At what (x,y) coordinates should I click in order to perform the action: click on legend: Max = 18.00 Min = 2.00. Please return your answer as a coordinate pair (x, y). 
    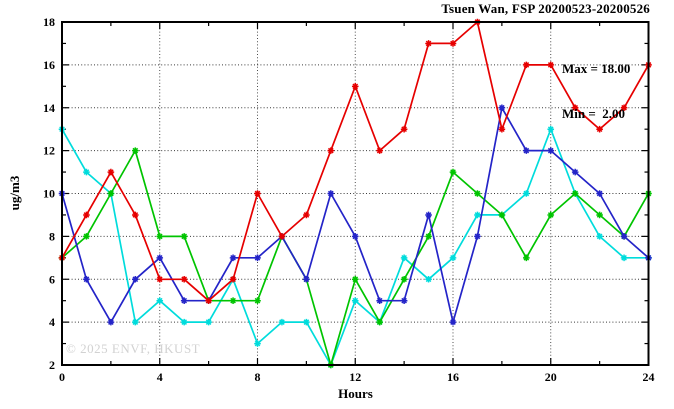
    Looking at the image, I should click on (596, 91).